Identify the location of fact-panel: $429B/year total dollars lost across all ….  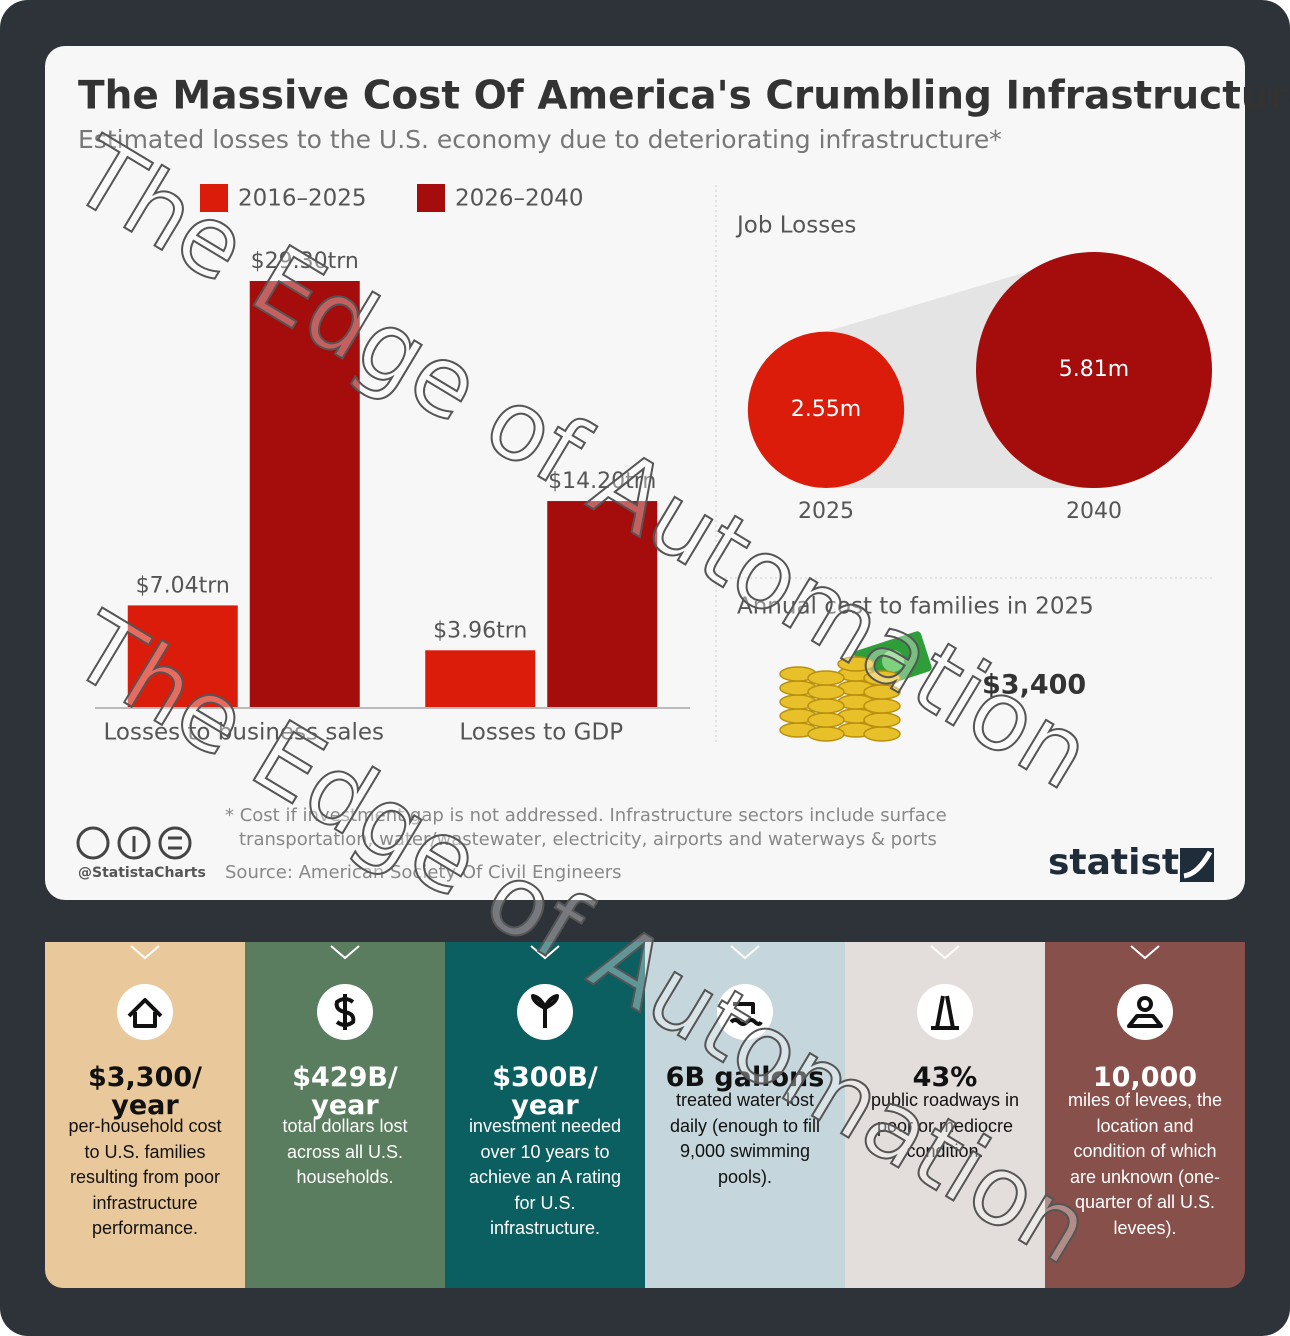
(345, 1115).